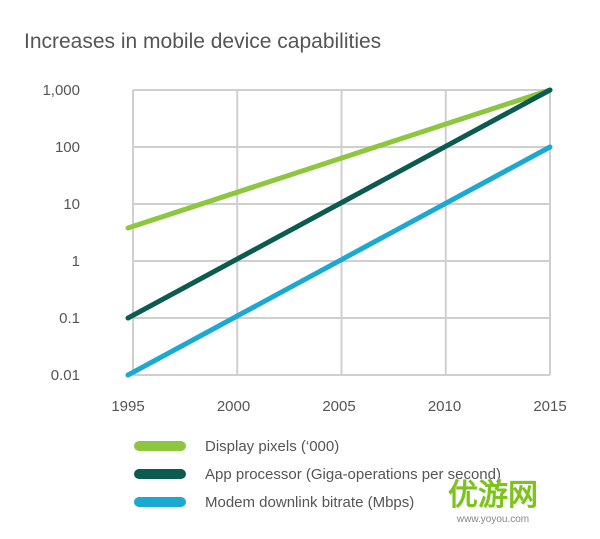 The height and width of the screenshot is (539, 600). Describe the element at coordinates (61, 90) in the screenshot. I see `y-tick-label: 1,000` at that location.